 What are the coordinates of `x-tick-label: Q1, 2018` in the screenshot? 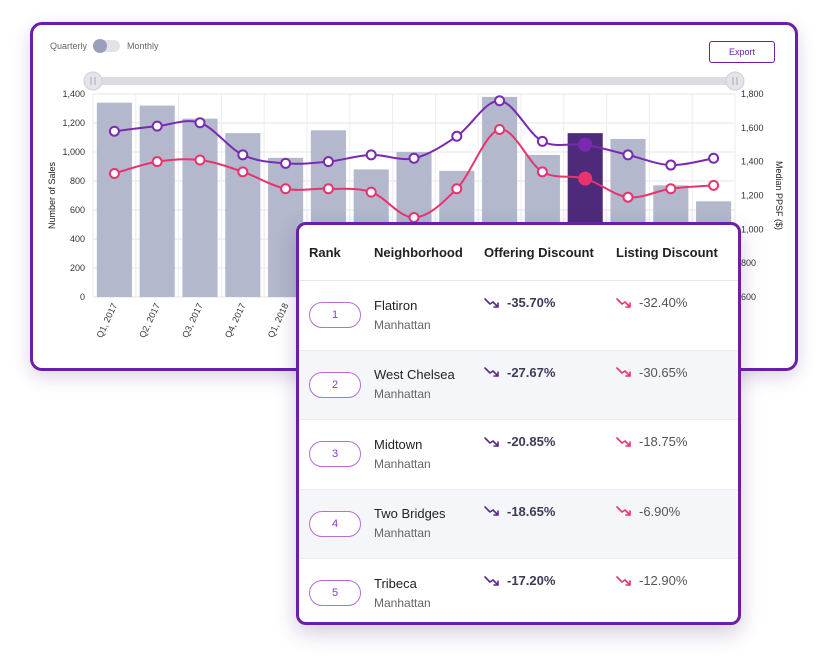 It's located at (278, 321).